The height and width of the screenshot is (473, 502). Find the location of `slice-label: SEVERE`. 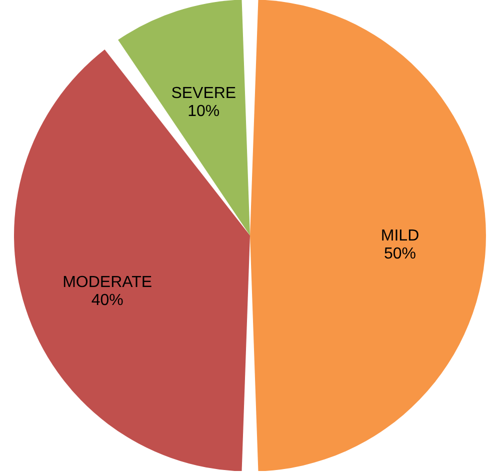

slice-label: SEVERE is located at coordinates (203, 93).